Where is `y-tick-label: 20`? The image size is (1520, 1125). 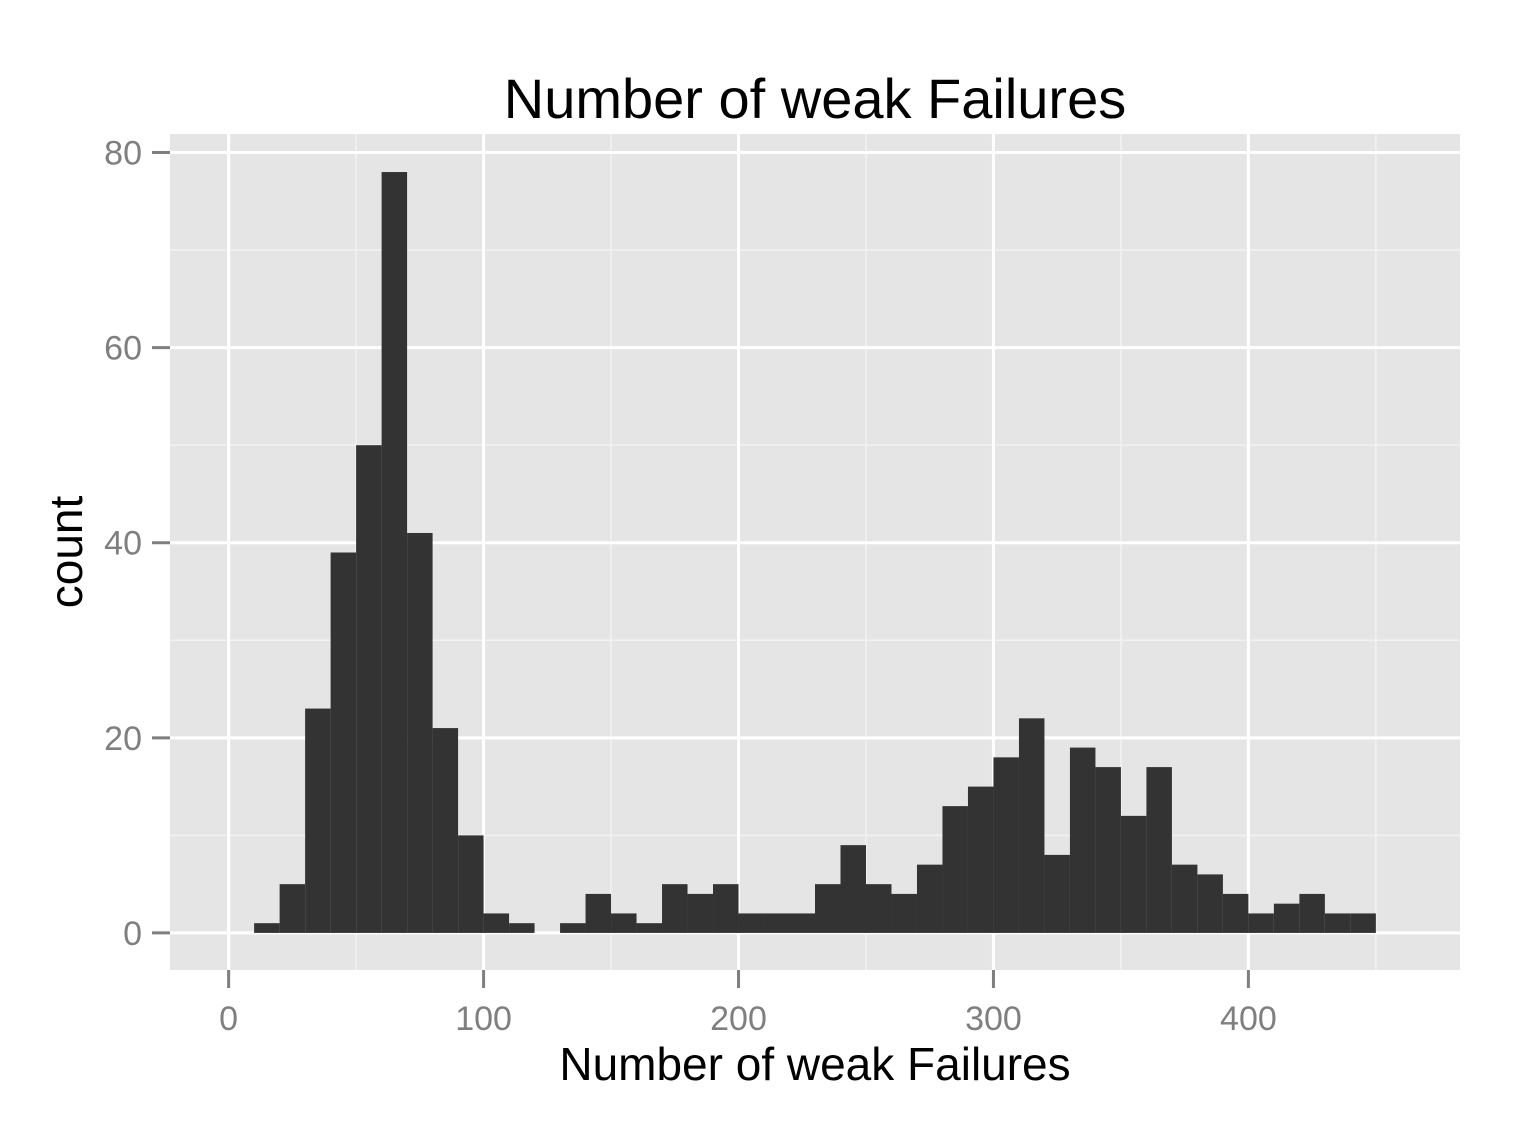
y-tick-label: 20 is located at coordinates (123, 739).